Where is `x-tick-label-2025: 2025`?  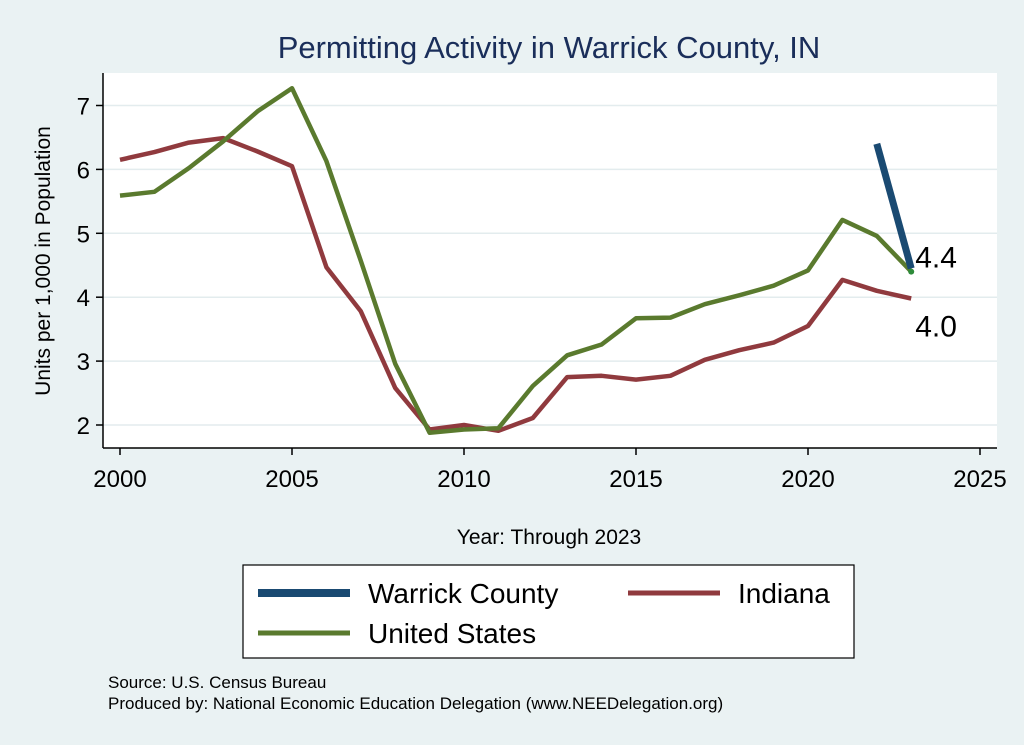 x-tick-label-2025: 2025 is located at coordinates (979, 479).